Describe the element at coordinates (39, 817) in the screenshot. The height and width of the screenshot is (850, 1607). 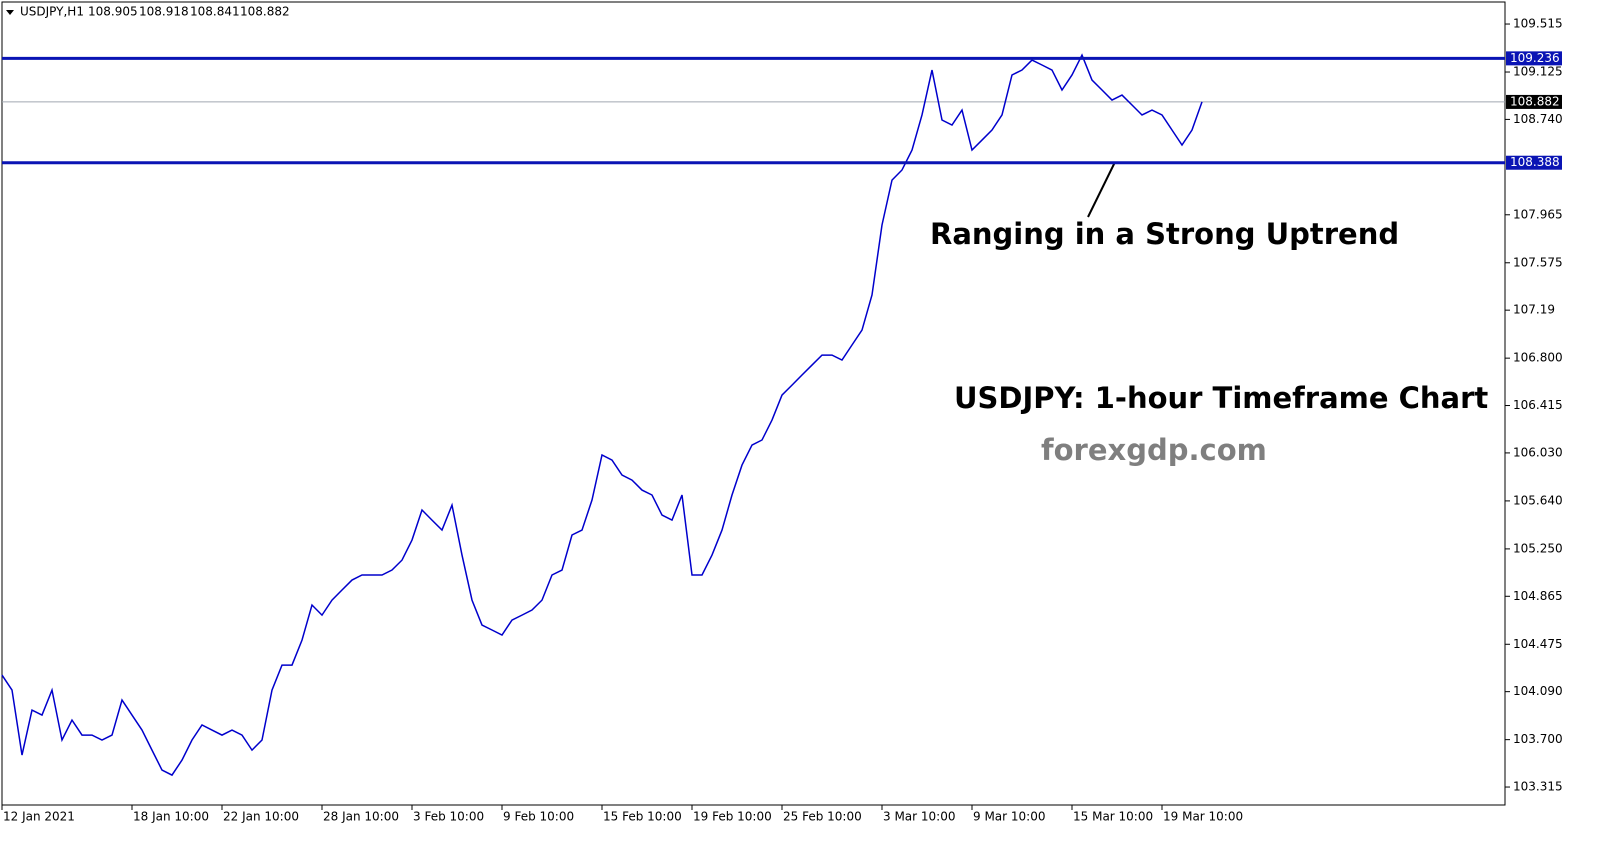
I see `x-tick-label: 12 Jan 2021` at that location.